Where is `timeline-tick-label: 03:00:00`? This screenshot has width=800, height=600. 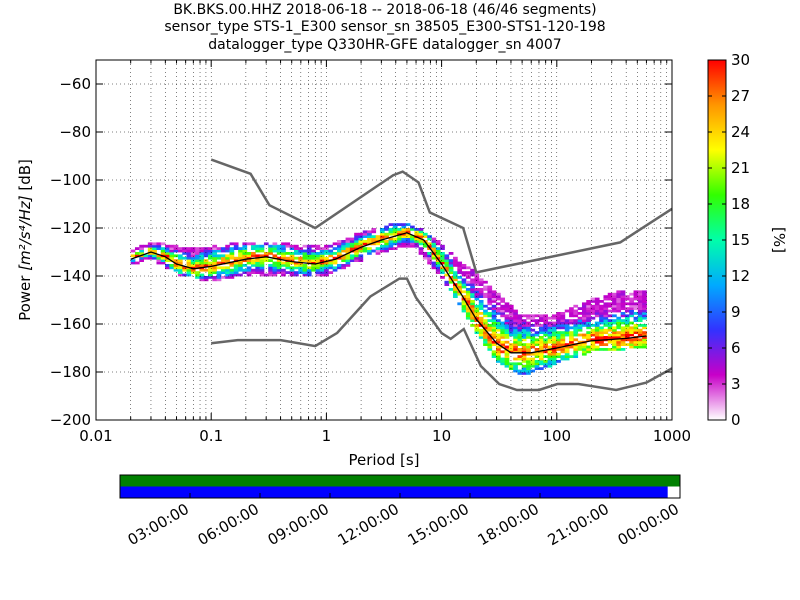
timeline-tick-label: 03:00:00 is located at coordinates (158, 524).